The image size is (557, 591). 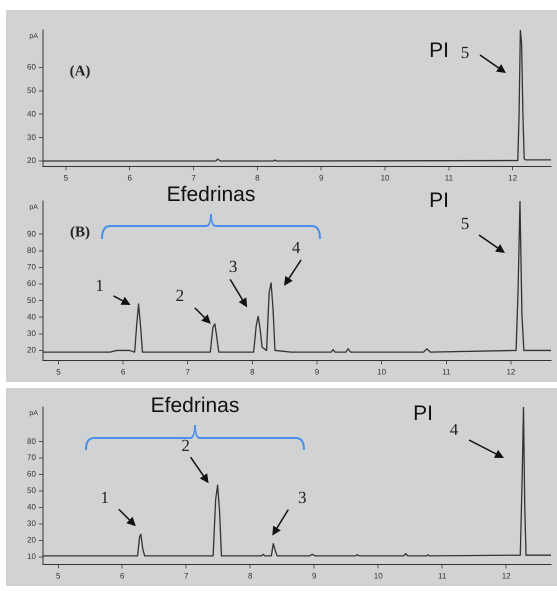 I want to click on y-tick-label: 90, so click(x=31, y=233).